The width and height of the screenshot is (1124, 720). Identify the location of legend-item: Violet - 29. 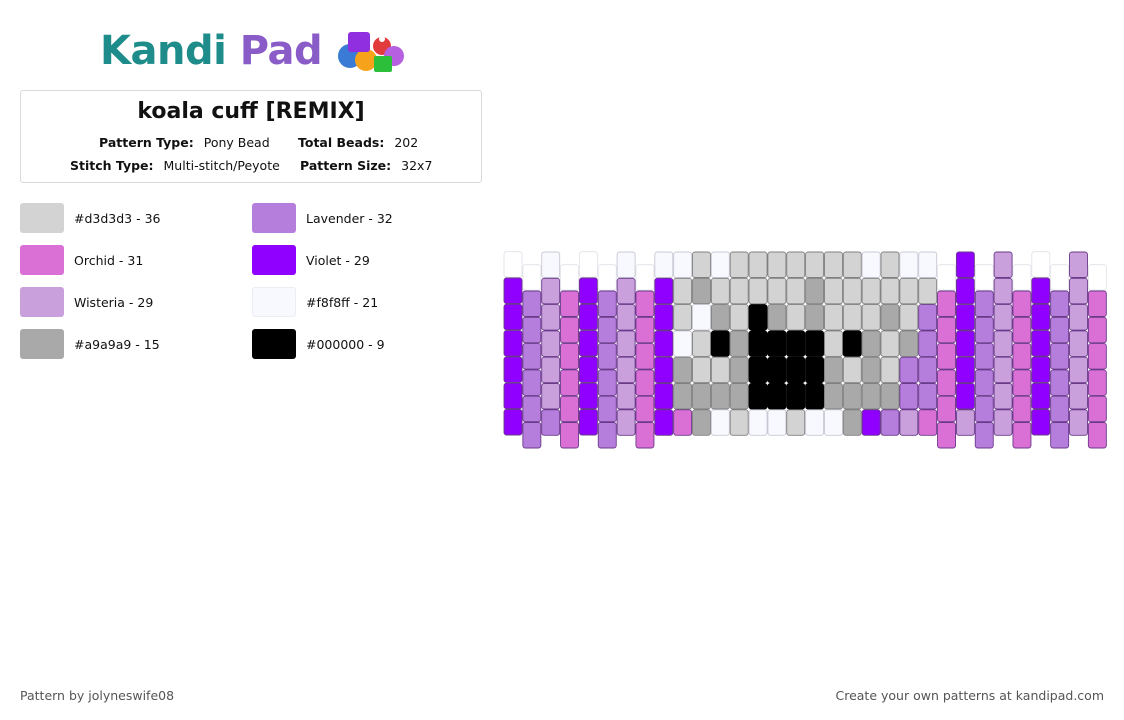
(311, 260).